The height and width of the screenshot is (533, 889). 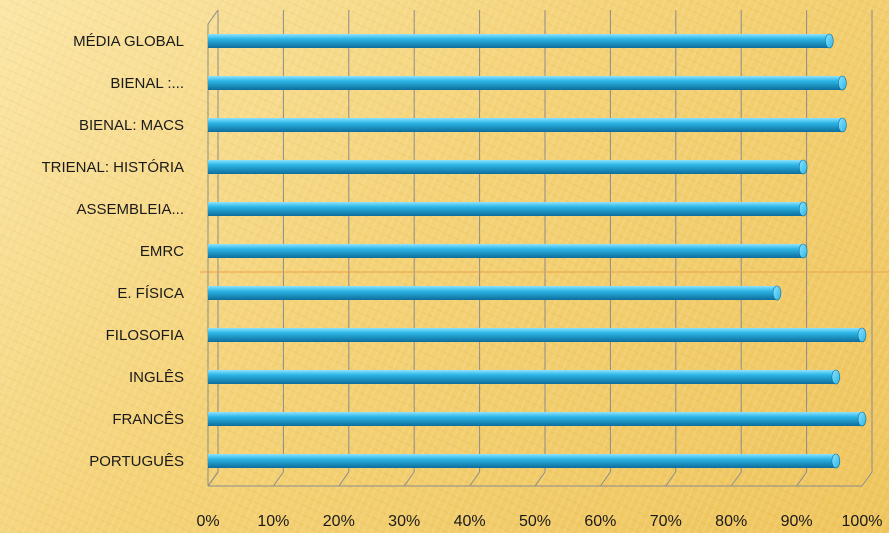 What do you see at coordinates (156, 377) in the screenshot?
I see `category-label: INGLÊS` at bounding box center [156, 377].